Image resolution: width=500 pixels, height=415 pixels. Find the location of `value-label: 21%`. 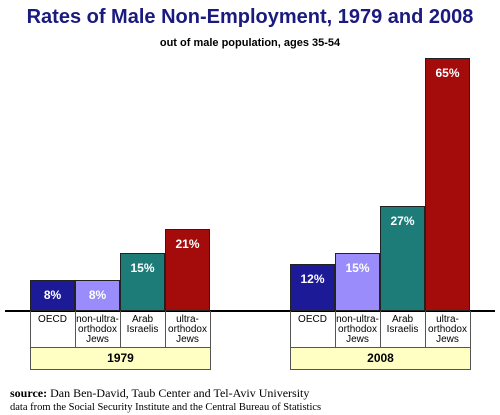

value-label: 21% is located at coordinates (187, 244).